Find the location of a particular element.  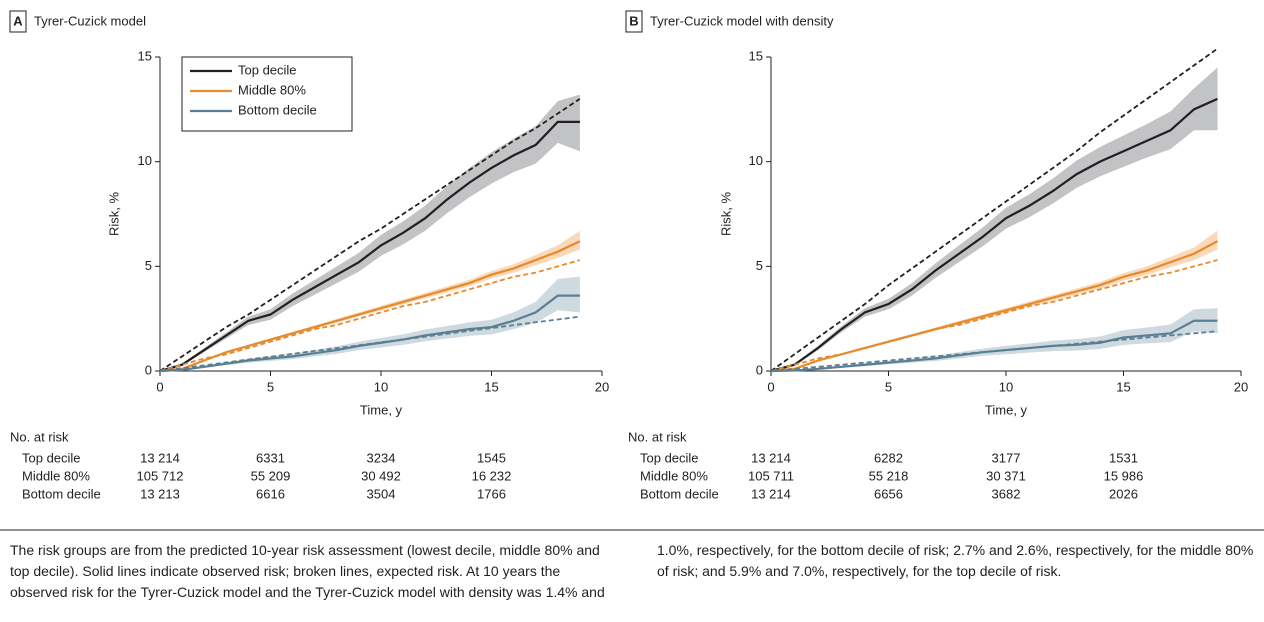

legend-label: Bottom decile is located at coordinates (277, 109).